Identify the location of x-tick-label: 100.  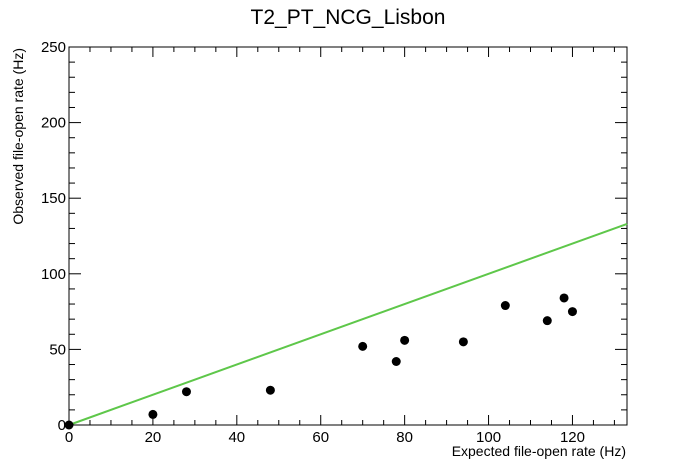
(488, 437).